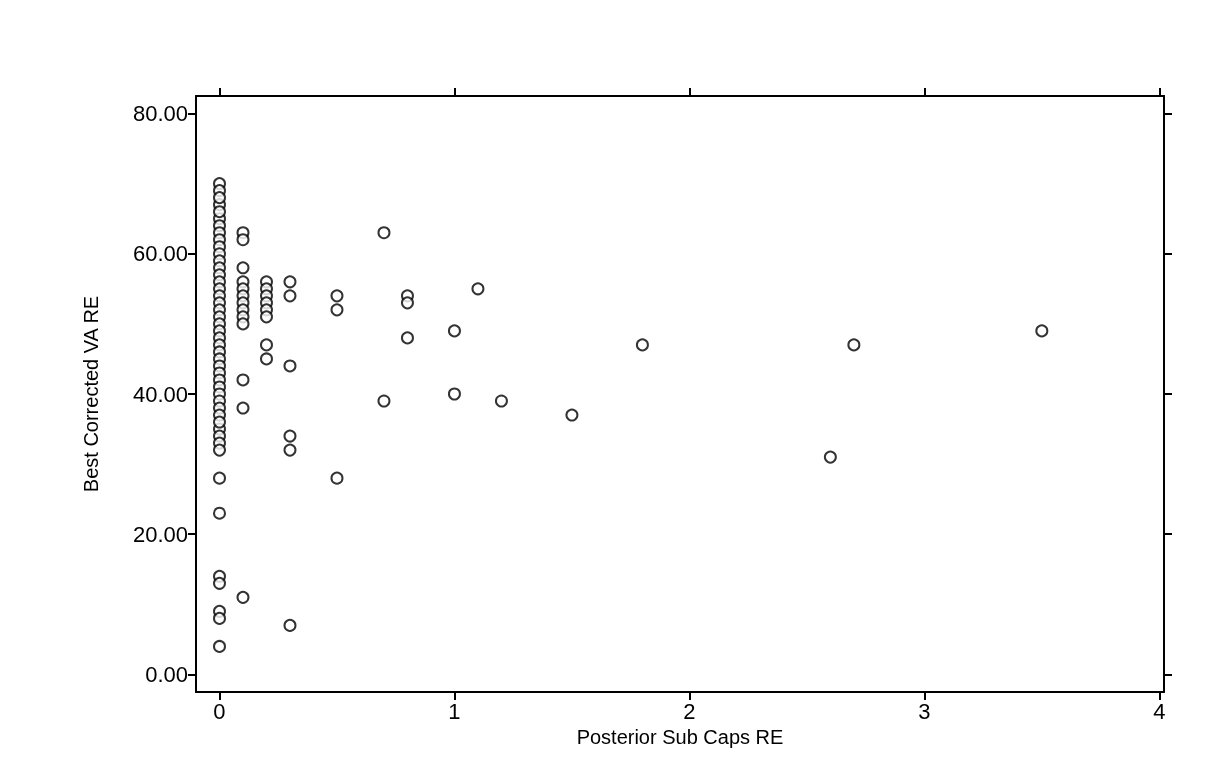  What do you see at coordinates (160, 114) in the screenshot?
I see `y-tick-label: 80.00` at bounding box center [160, 114].